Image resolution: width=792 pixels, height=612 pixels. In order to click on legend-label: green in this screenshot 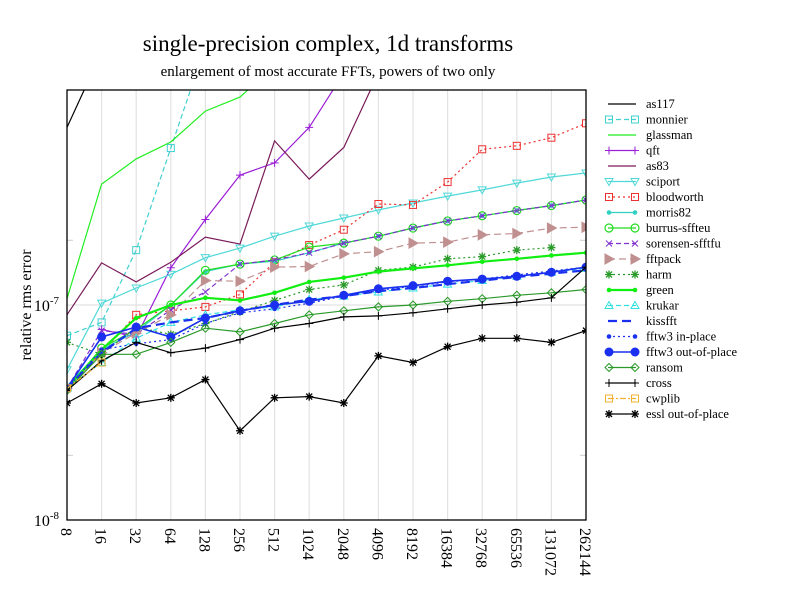, I will do `click(660, 290)`.